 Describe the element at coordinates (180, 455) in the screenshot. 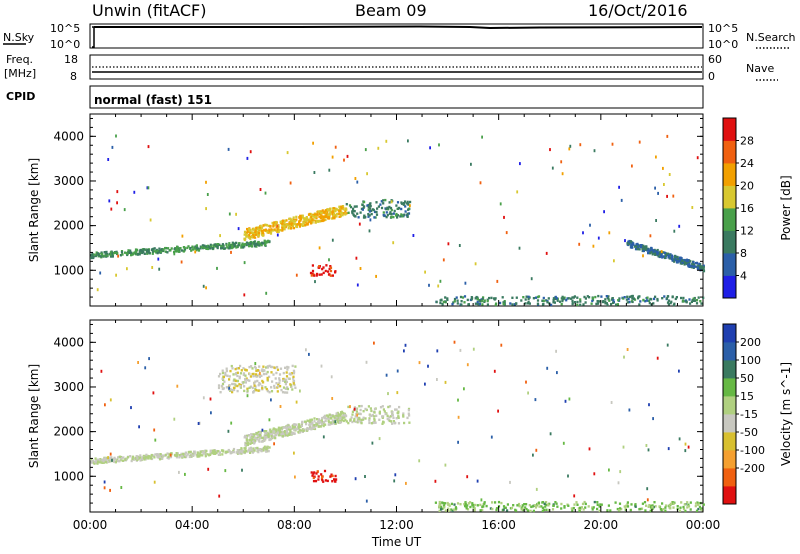

I see `feature-evening-band` at that location.